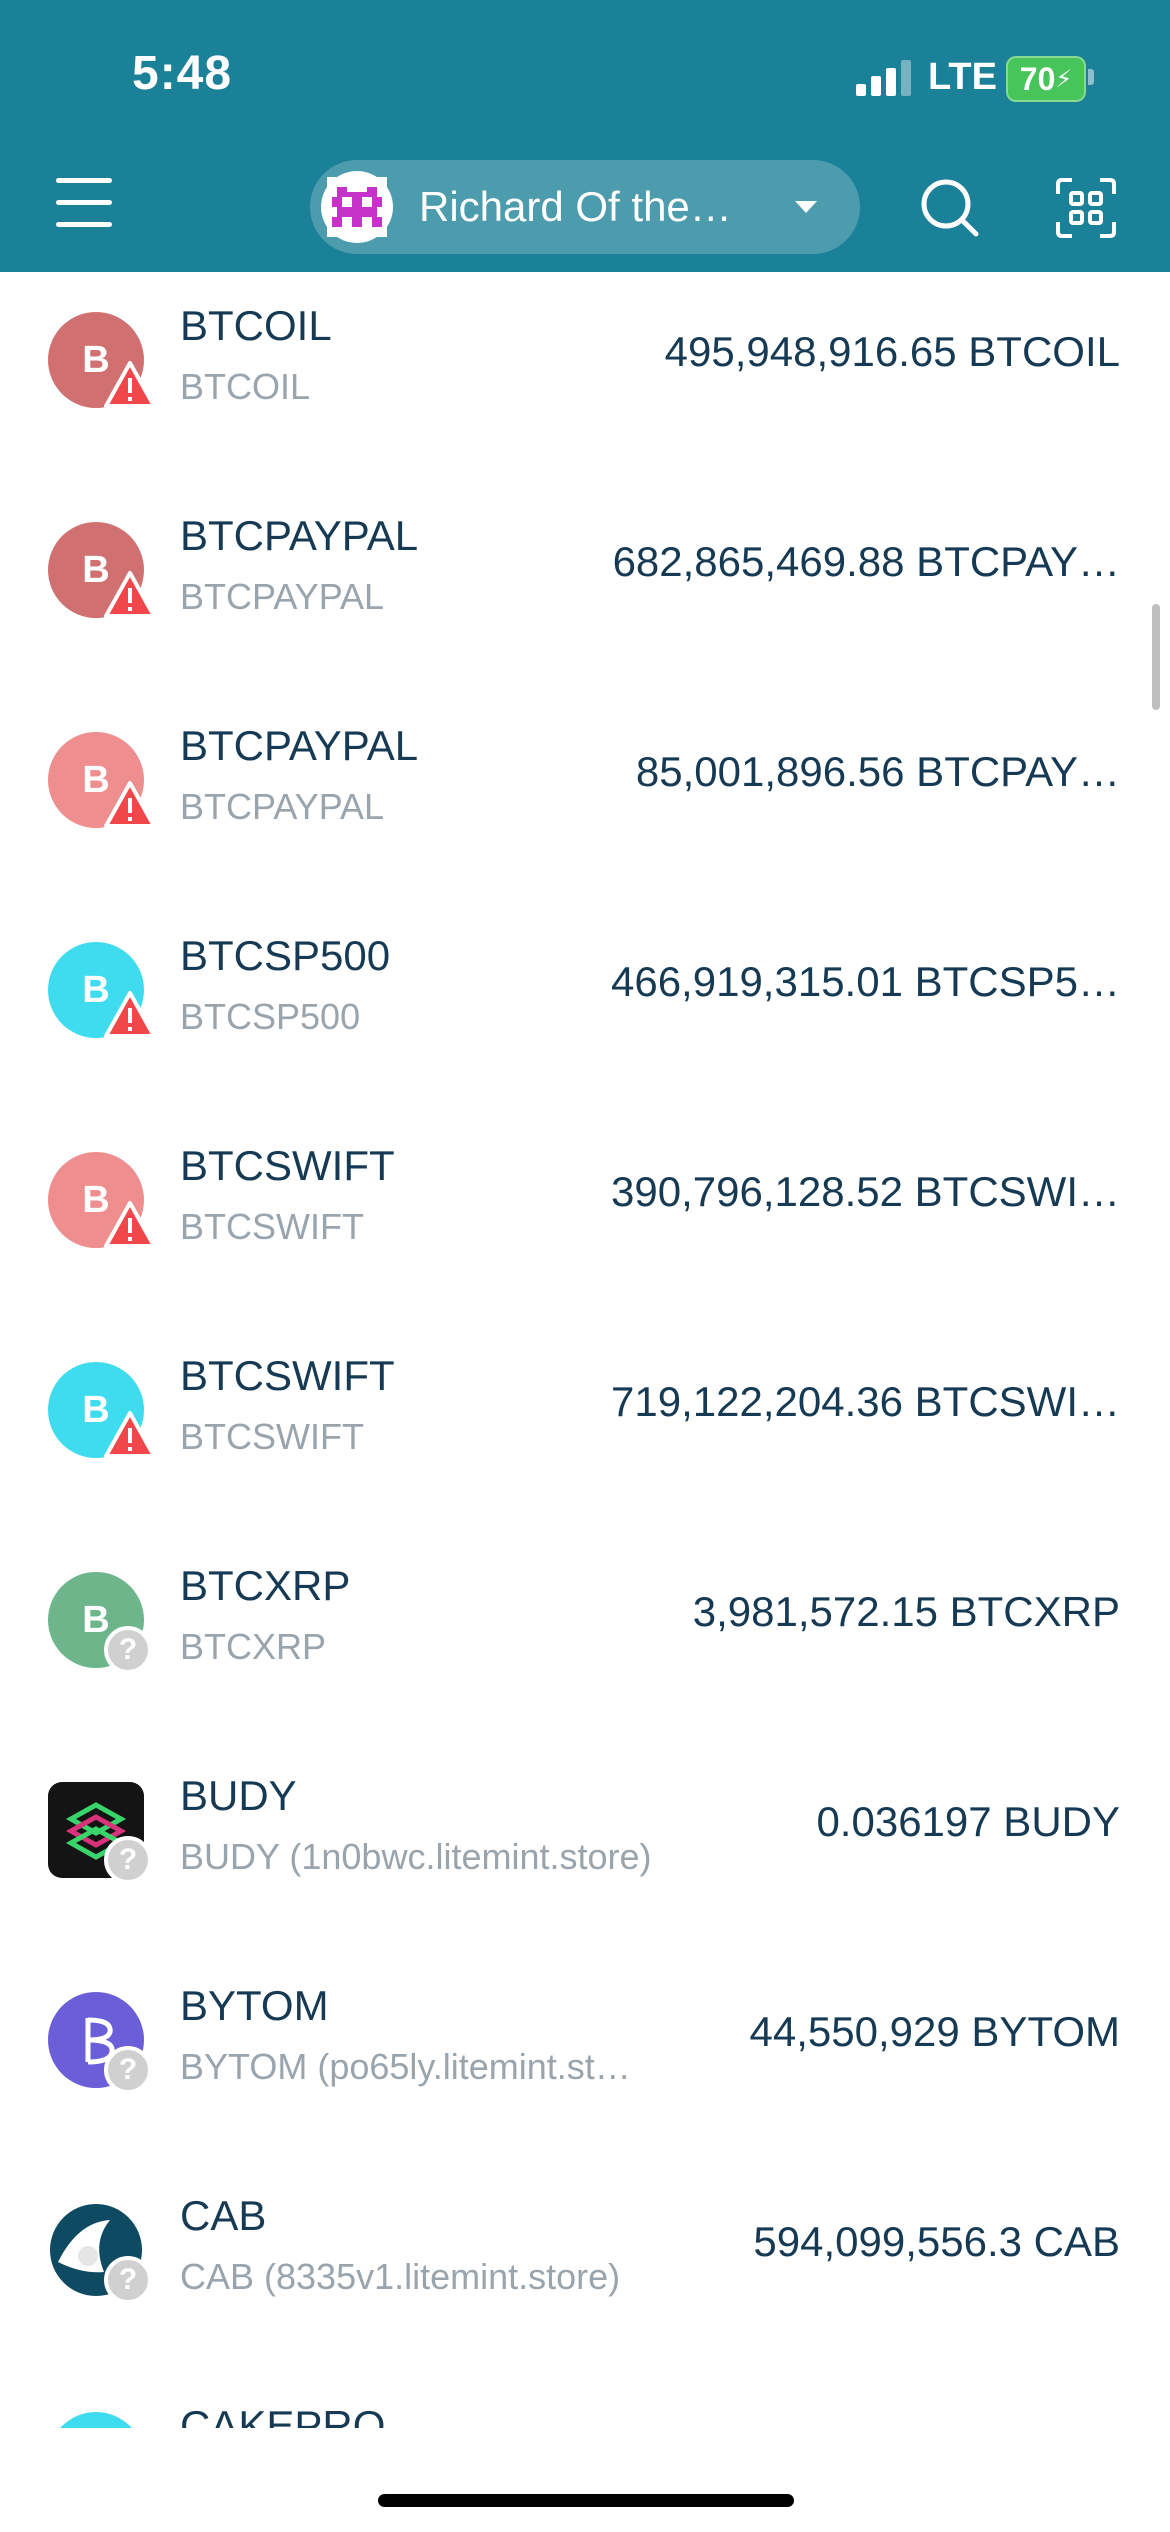 Image resolution: width=1170 pixels, height=2532 pixels. Describe the element at coordinates (283, 2415) in the screenshot. I see `token-name: CAKEPRO` at that location.